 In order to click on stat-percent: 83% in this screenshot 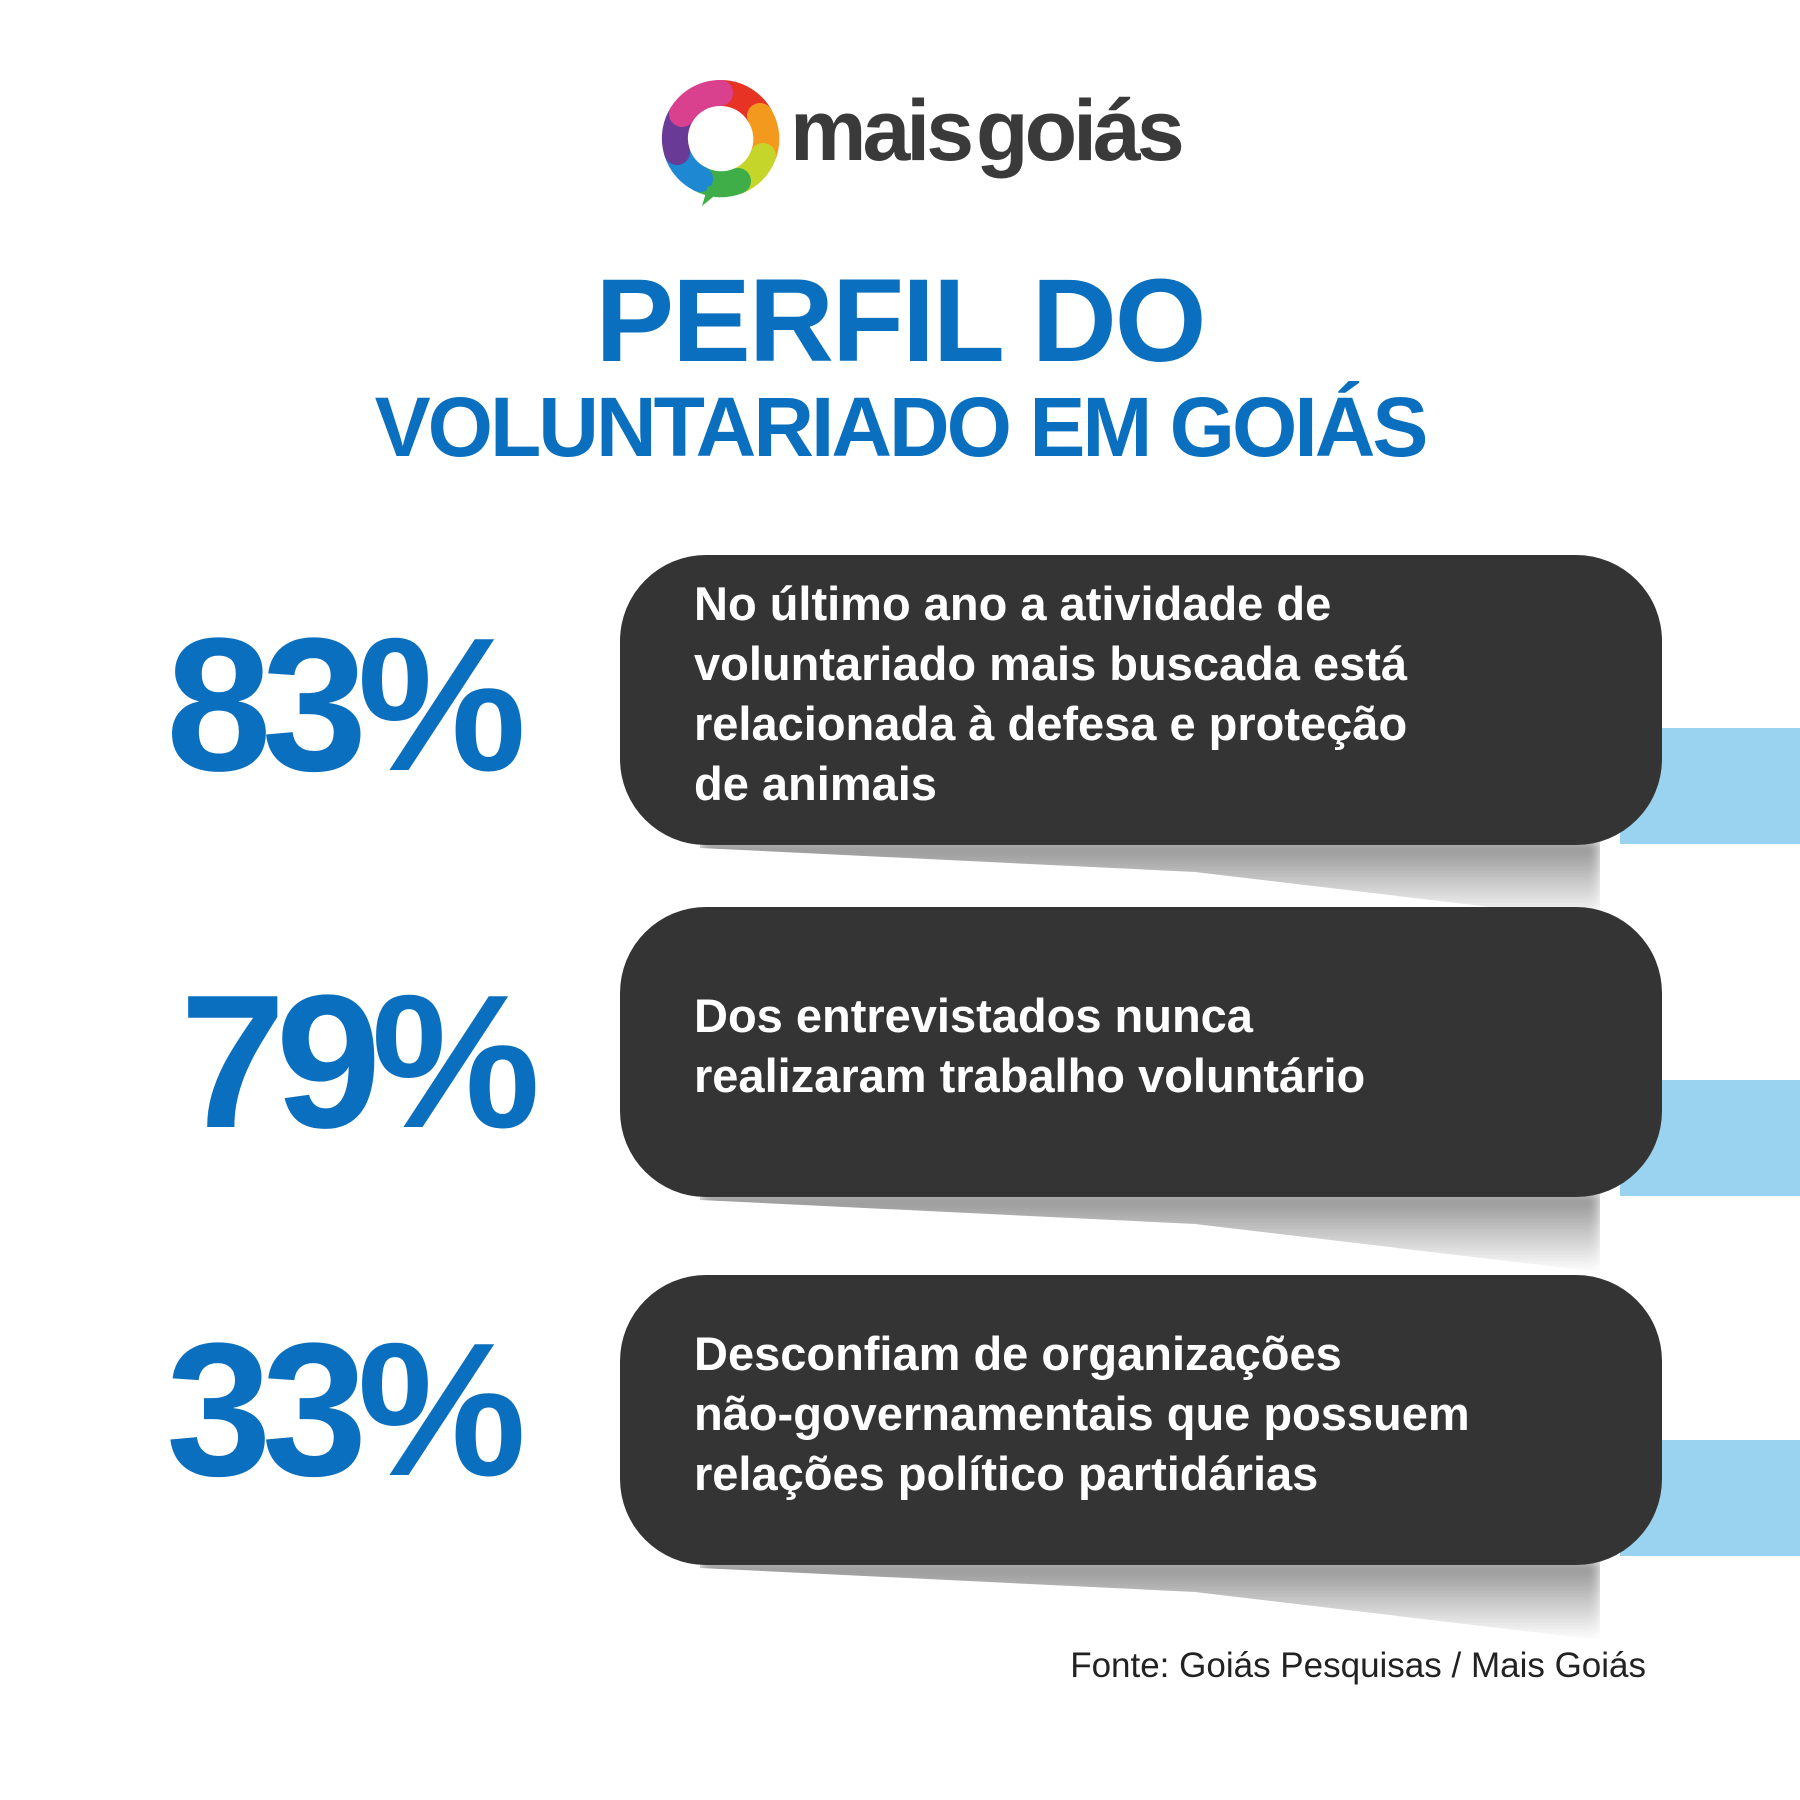, I will do `click(346, 705)`.